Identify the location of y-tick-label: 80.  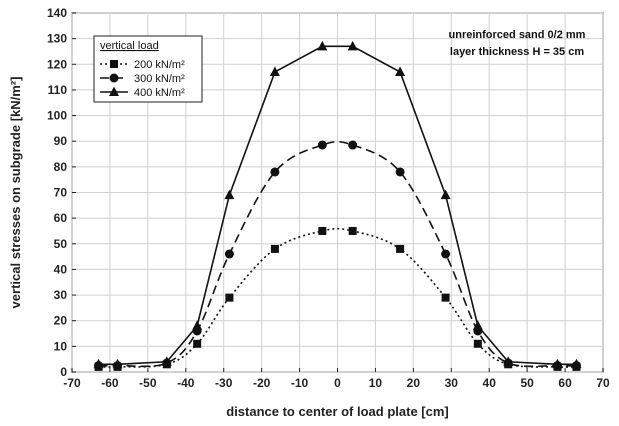
(61, 167).